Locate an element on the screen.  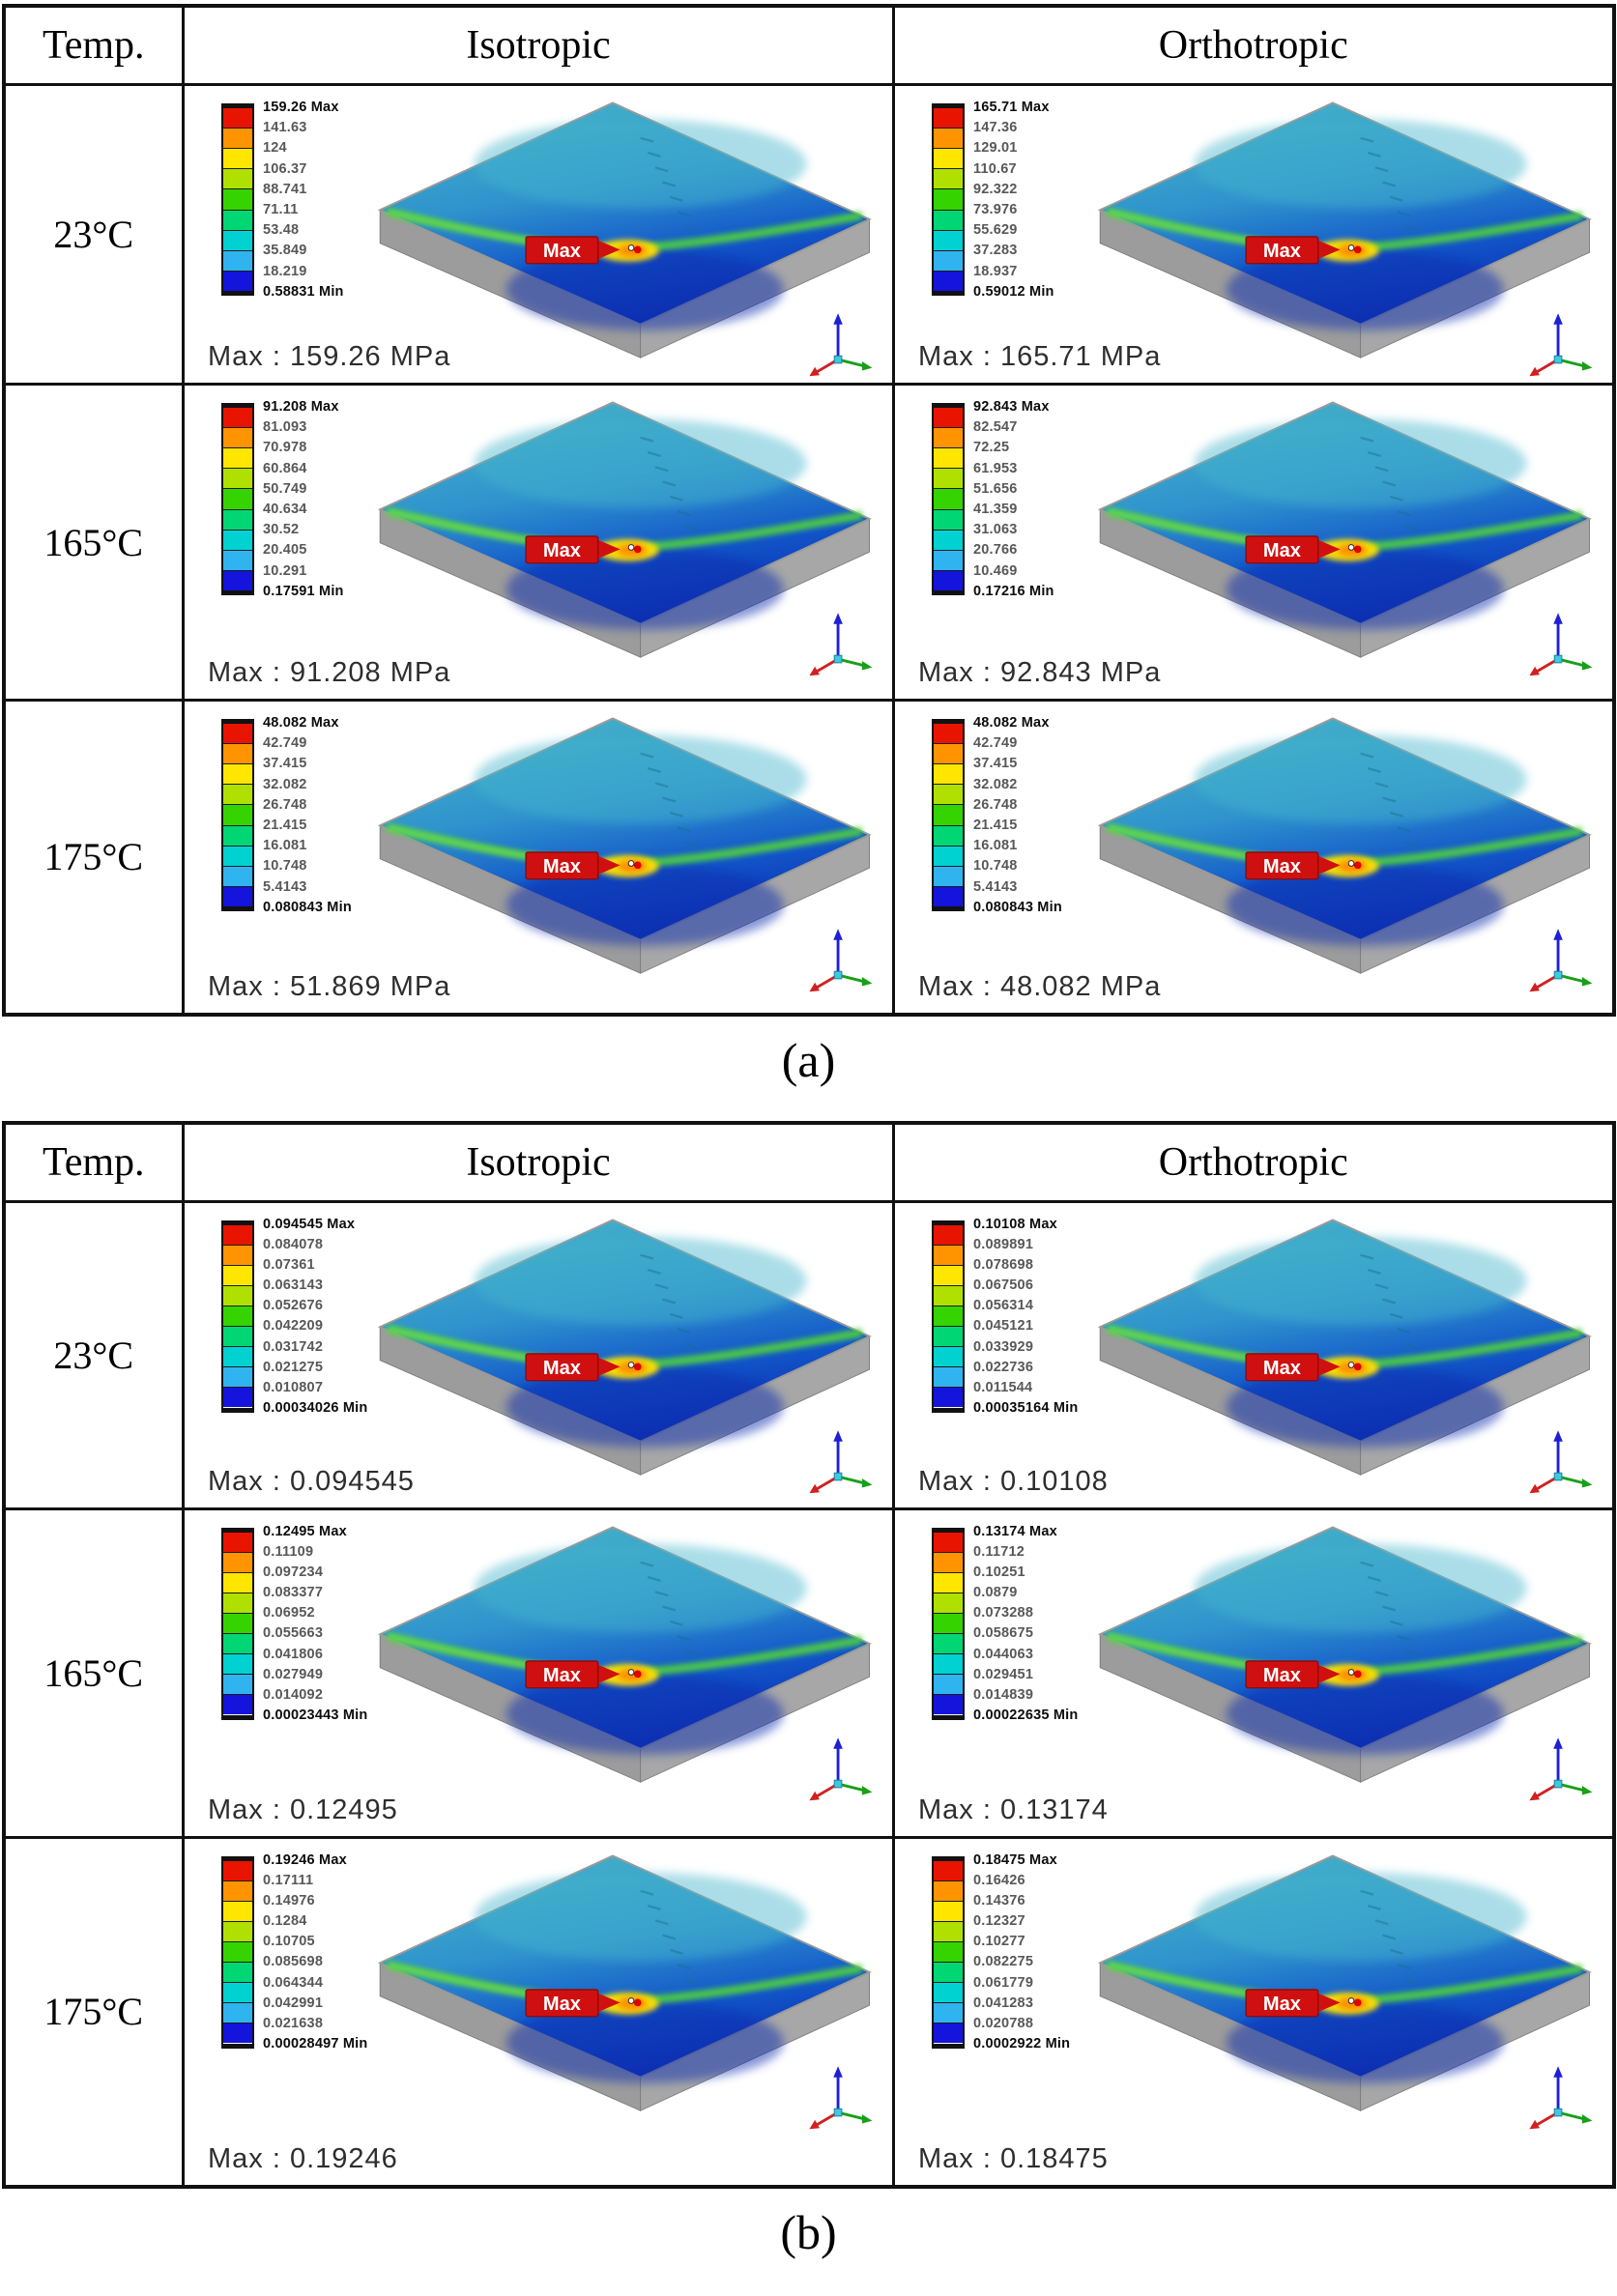
legend-max-value: 0.13174 Max is located at coordinates (1015, 1531).